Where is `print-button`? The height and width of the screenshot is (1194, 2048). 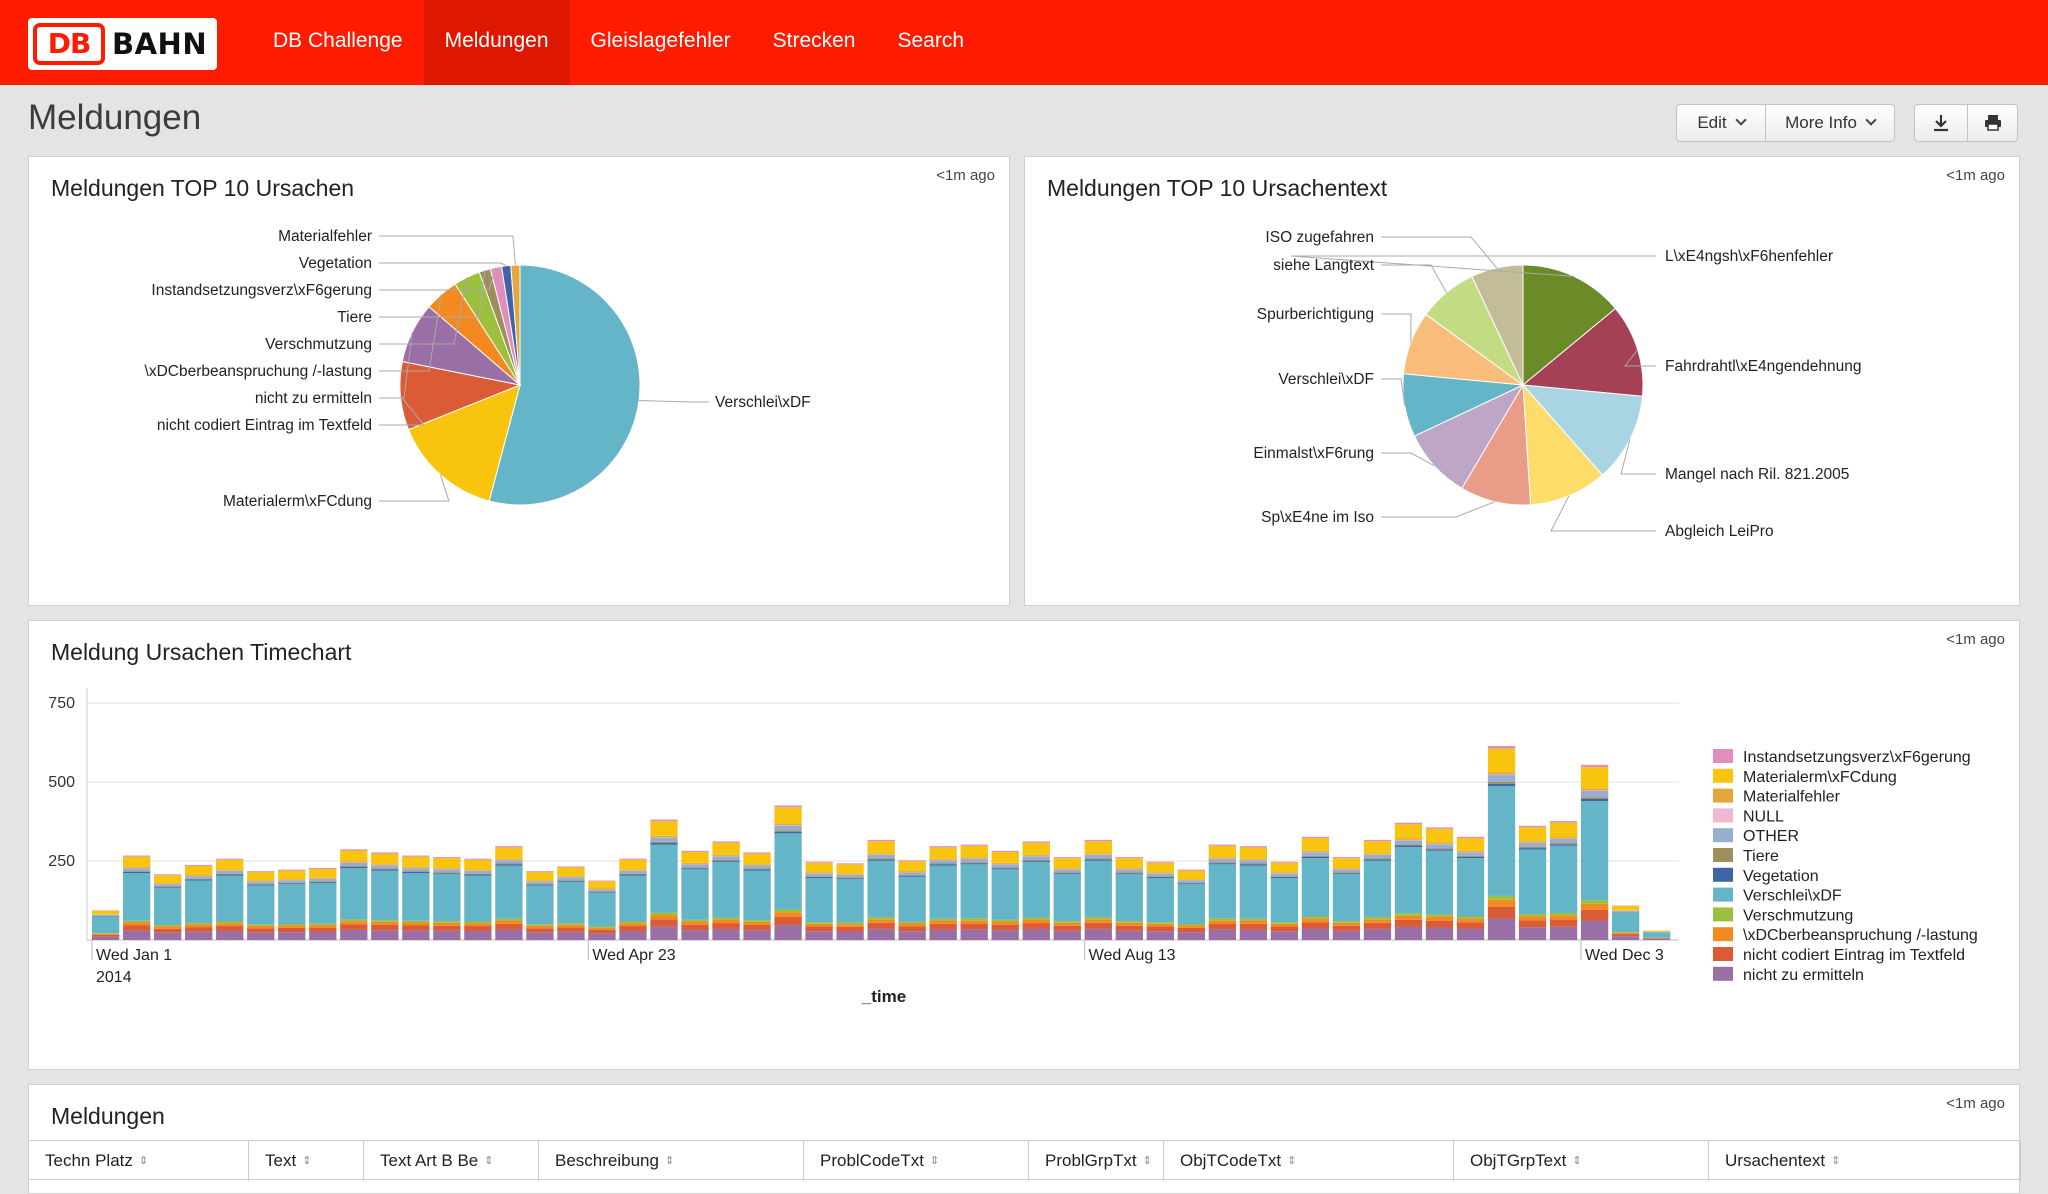 print-button is located at coordinates (1992, 123).